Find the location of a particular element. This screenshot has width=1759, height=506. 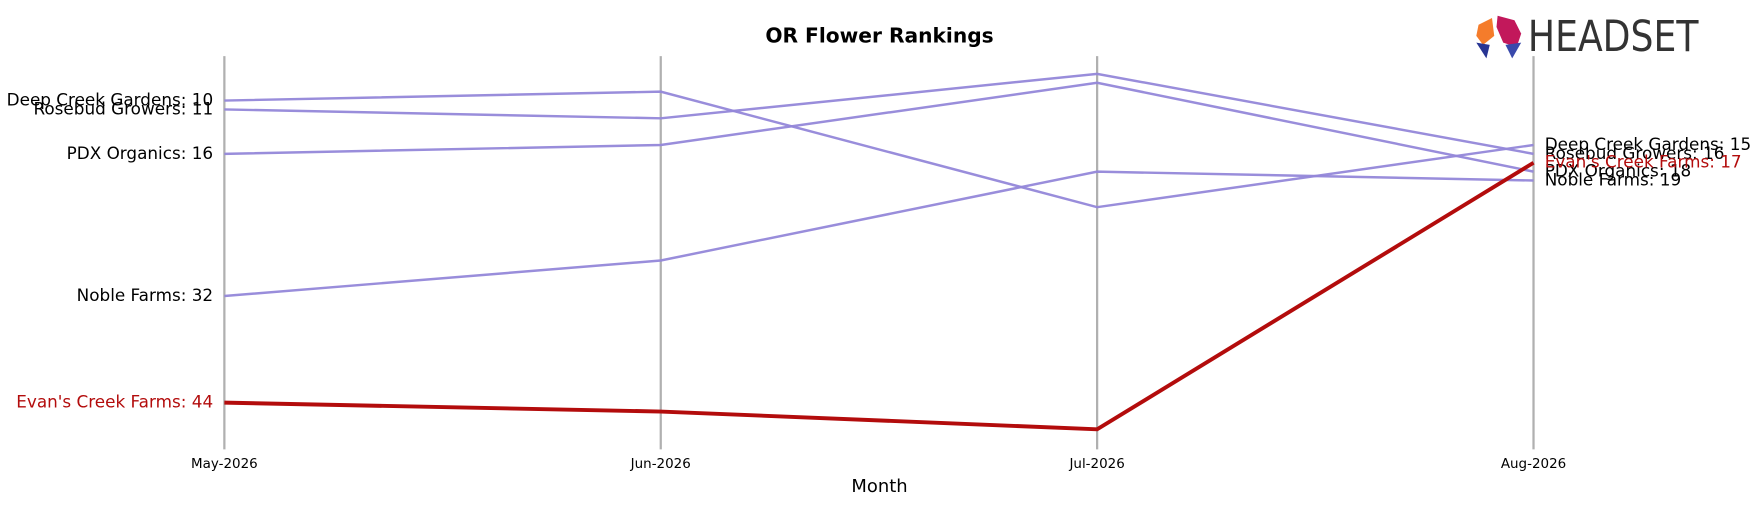

value-label: PDX Organics: 18 is located at coordinates (1618, 171).